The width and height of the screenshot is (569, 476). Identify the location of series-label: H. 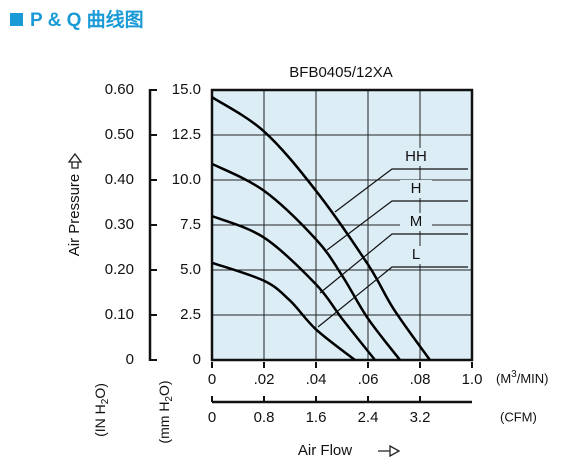
(416, 188).